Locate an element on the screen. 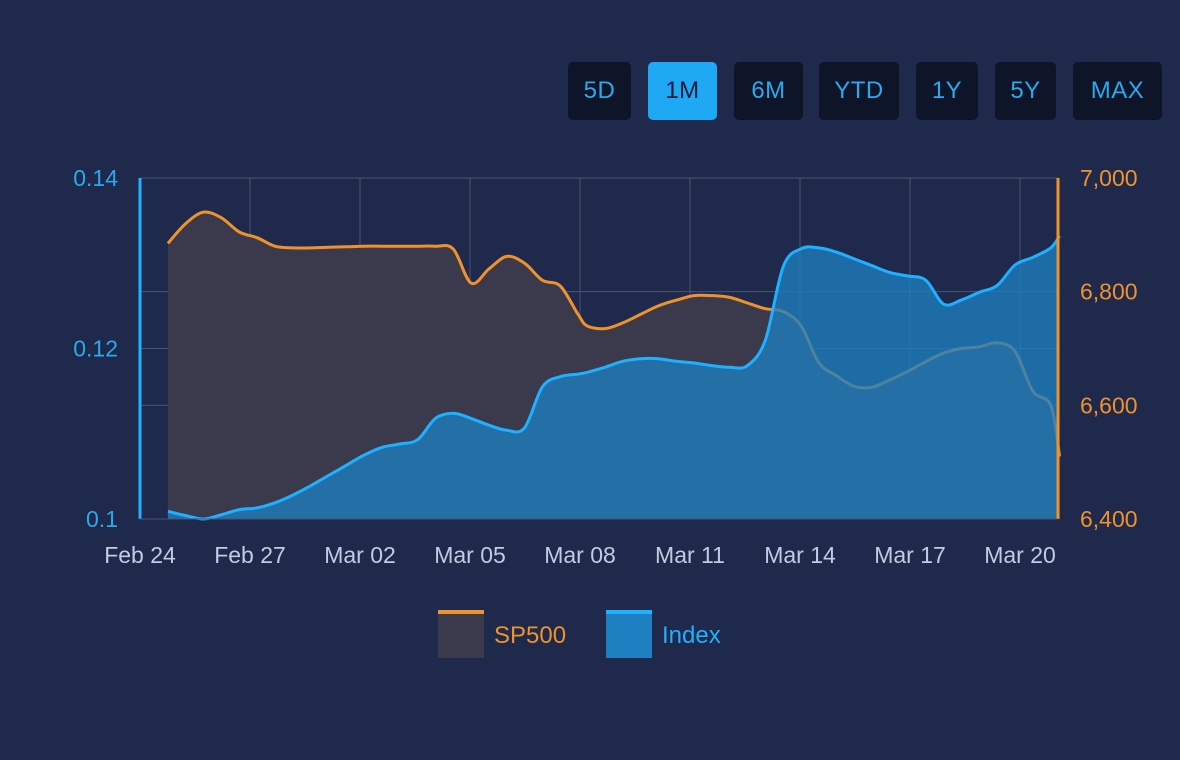  left-axis-tick-label: 0.12 is located at coordinates (95, 349).